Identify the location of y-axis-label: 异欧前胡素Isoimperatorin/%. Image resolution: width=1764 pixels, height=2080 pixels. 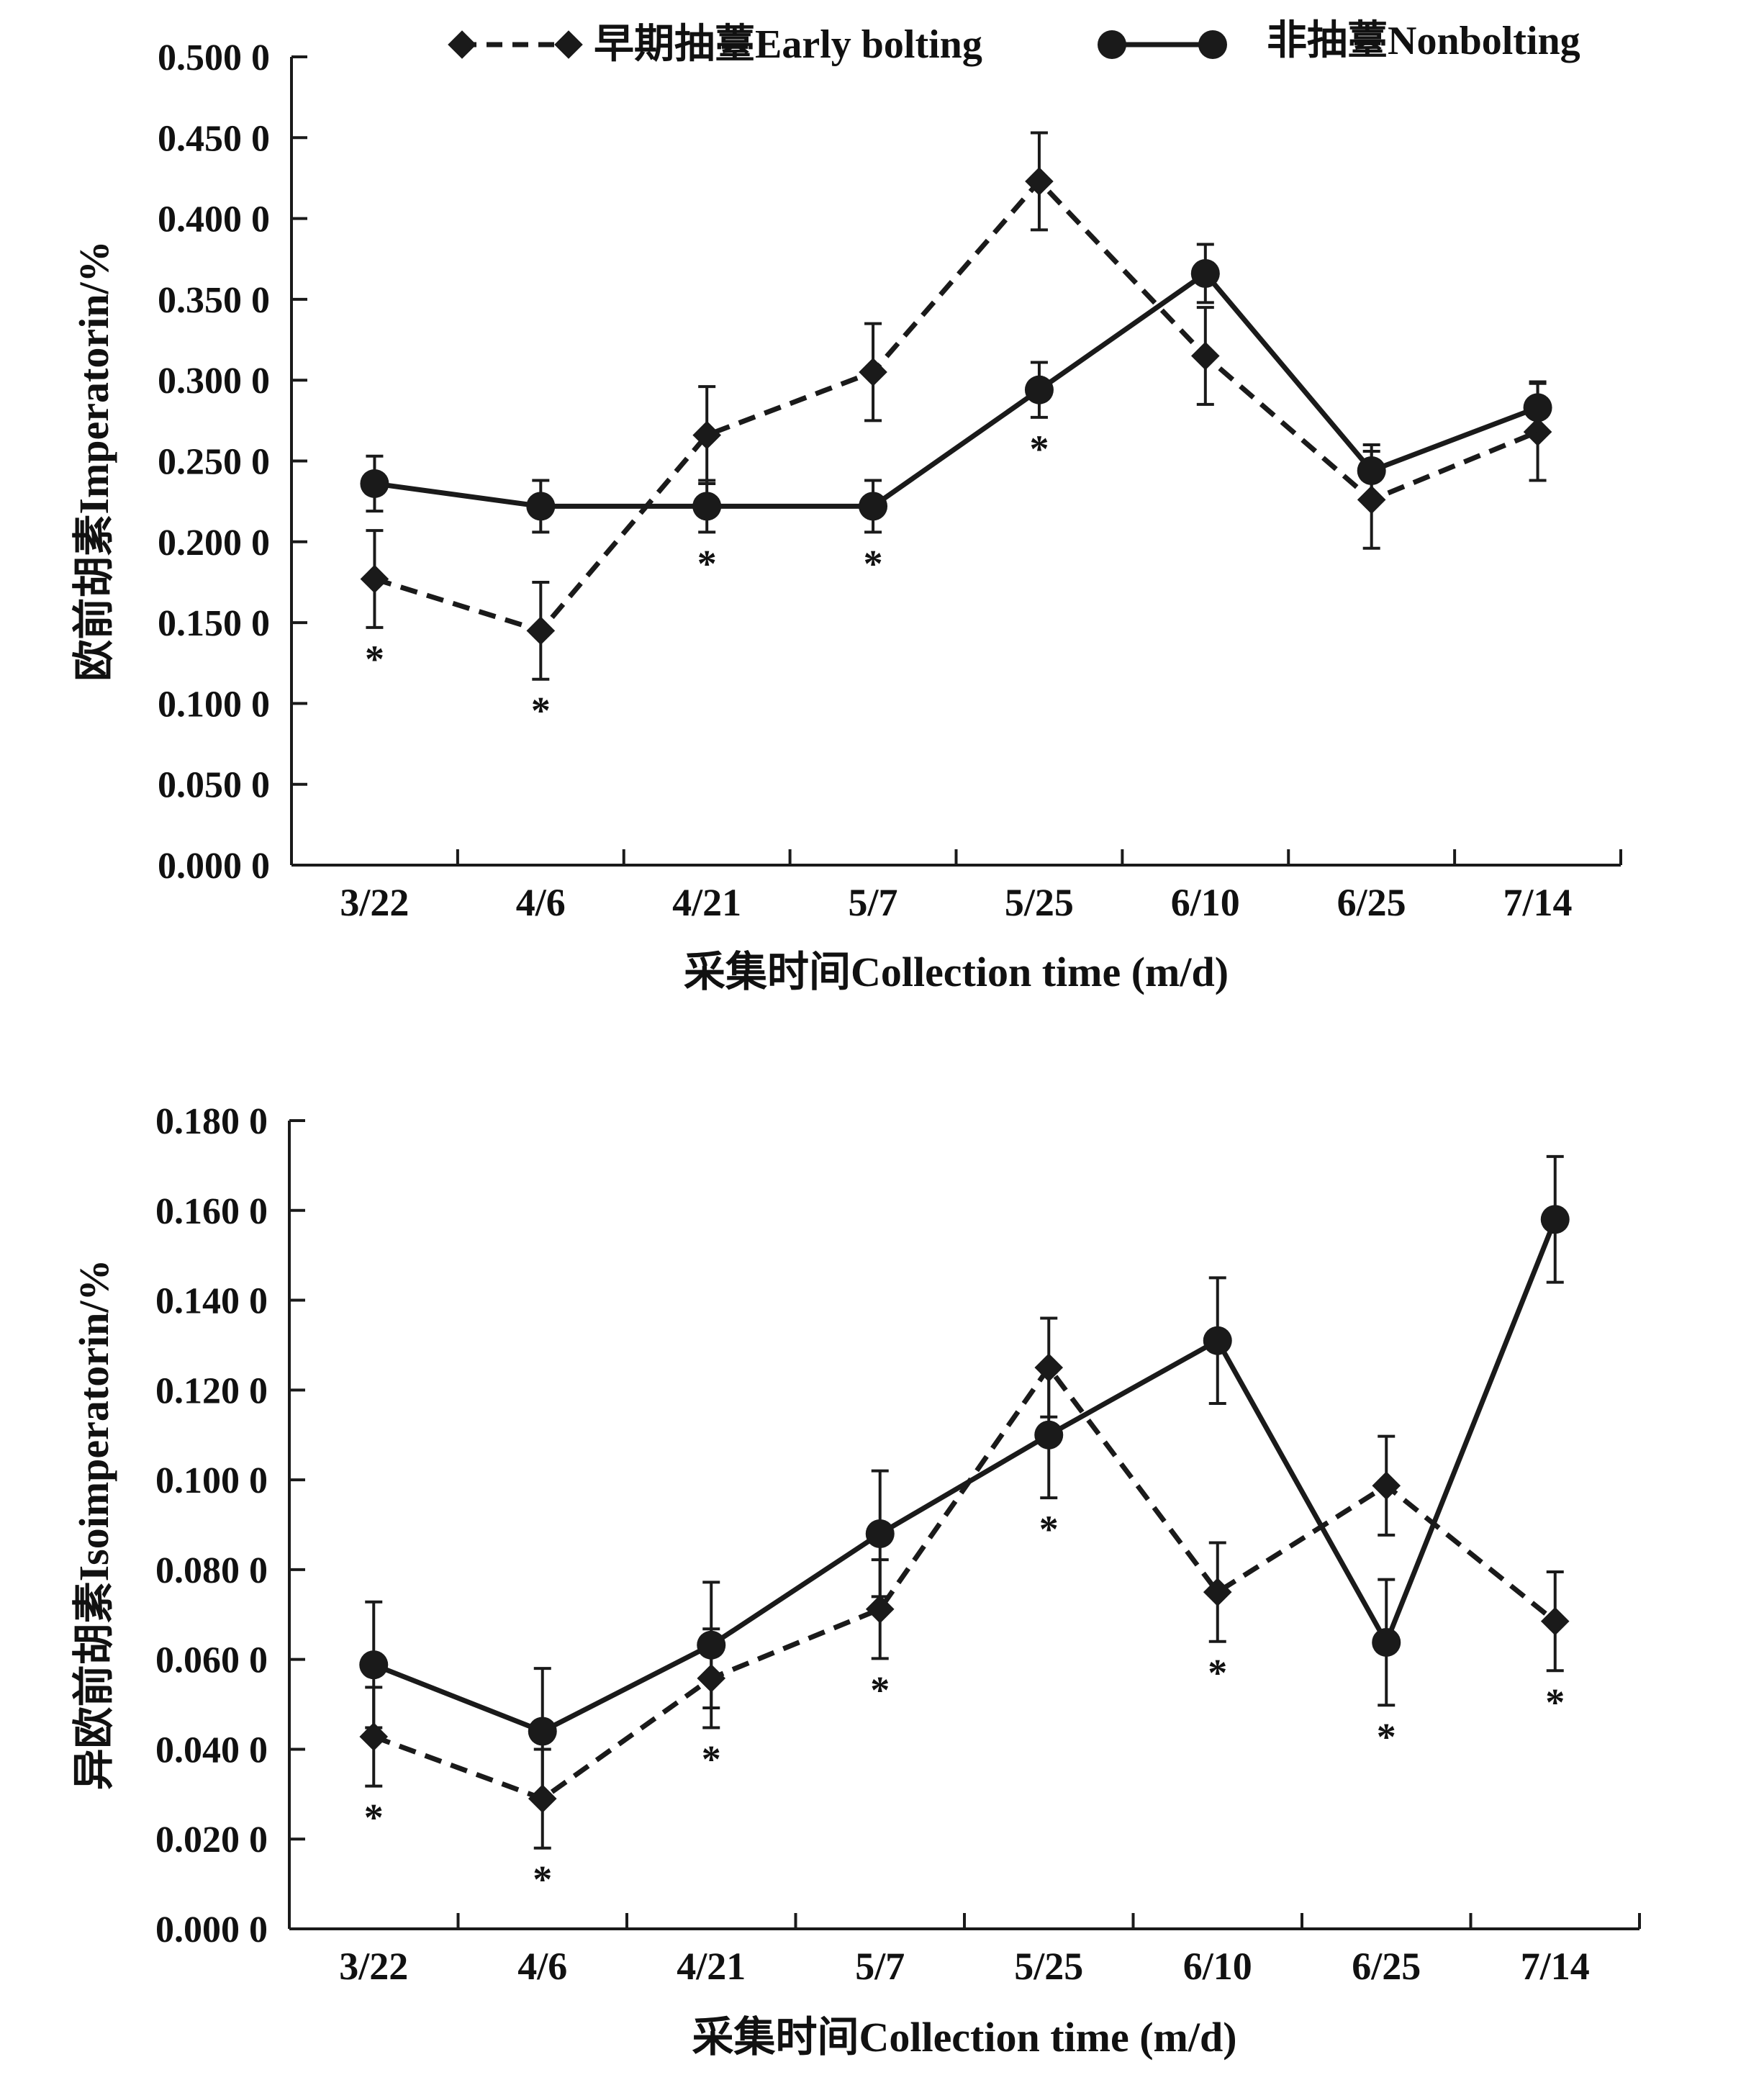
(94, 1525).